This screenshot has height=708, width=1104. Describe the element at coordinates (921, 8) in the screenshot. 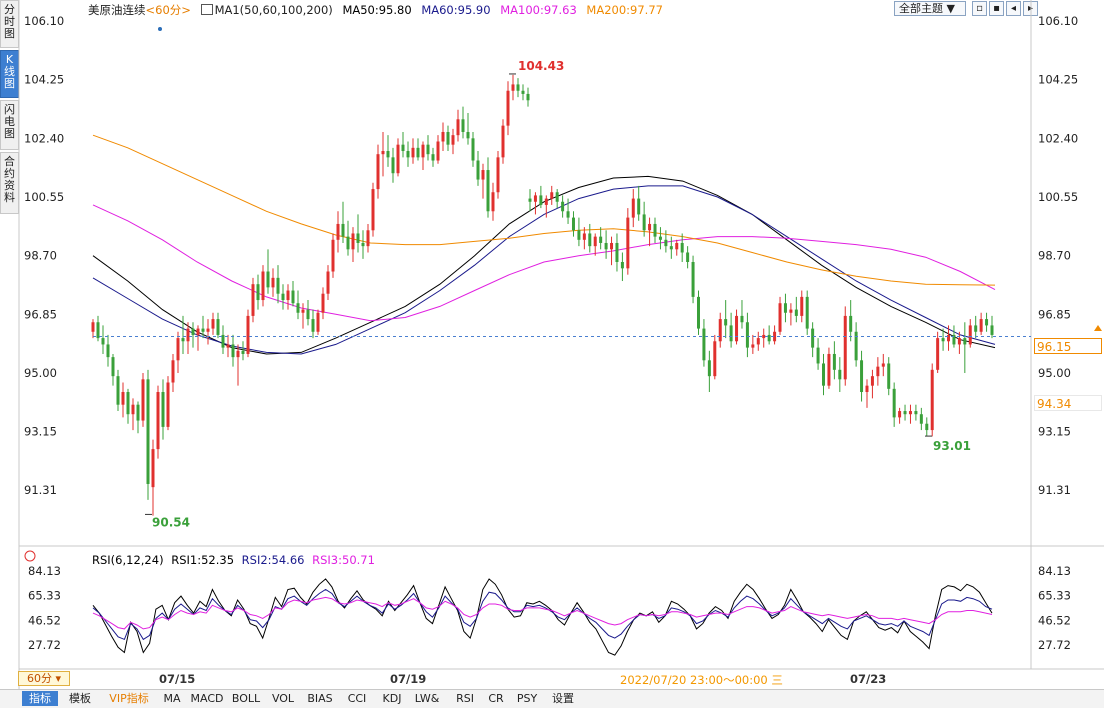

I see `theme-select-label: 全部主题` at that location.